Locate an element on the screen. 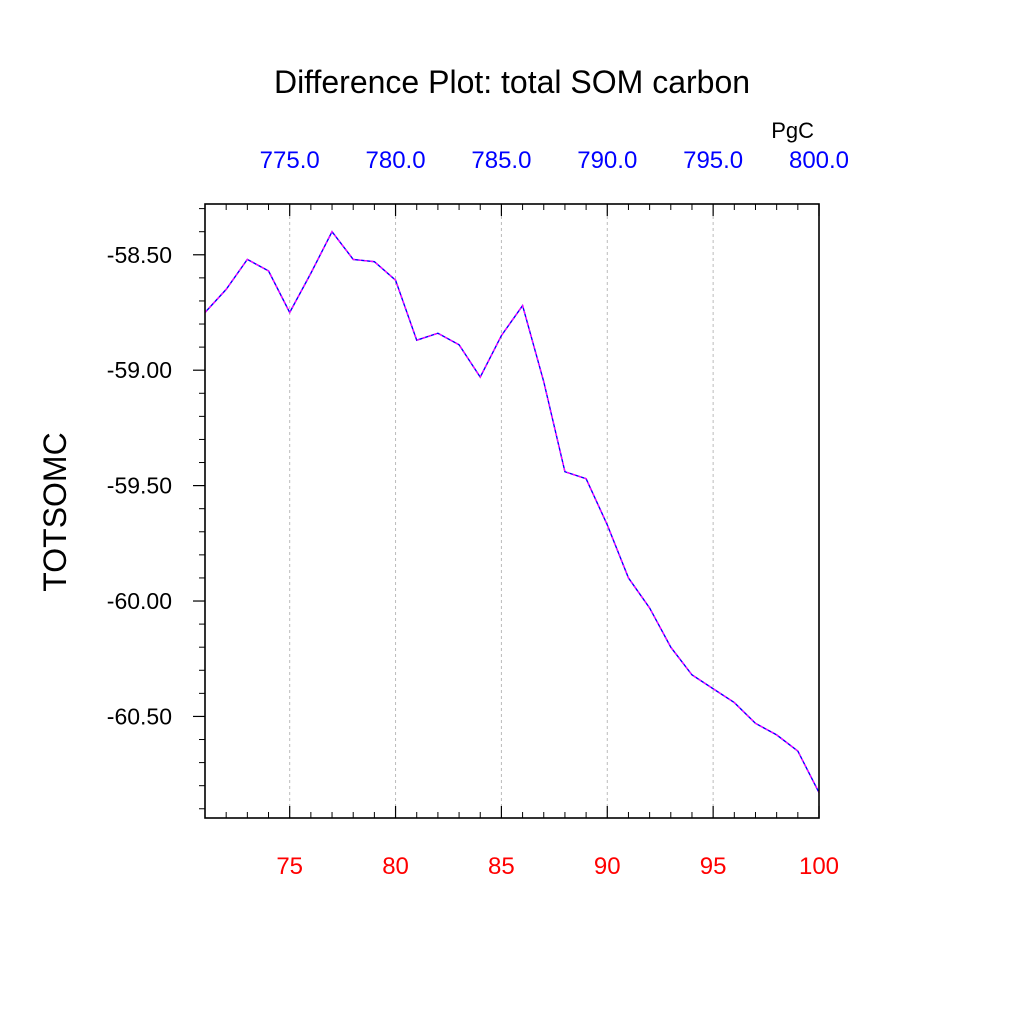 The width and height of the screenshot is (1024, 1024). top-tick-label: 800.0 is located at coordinates (819, 160).